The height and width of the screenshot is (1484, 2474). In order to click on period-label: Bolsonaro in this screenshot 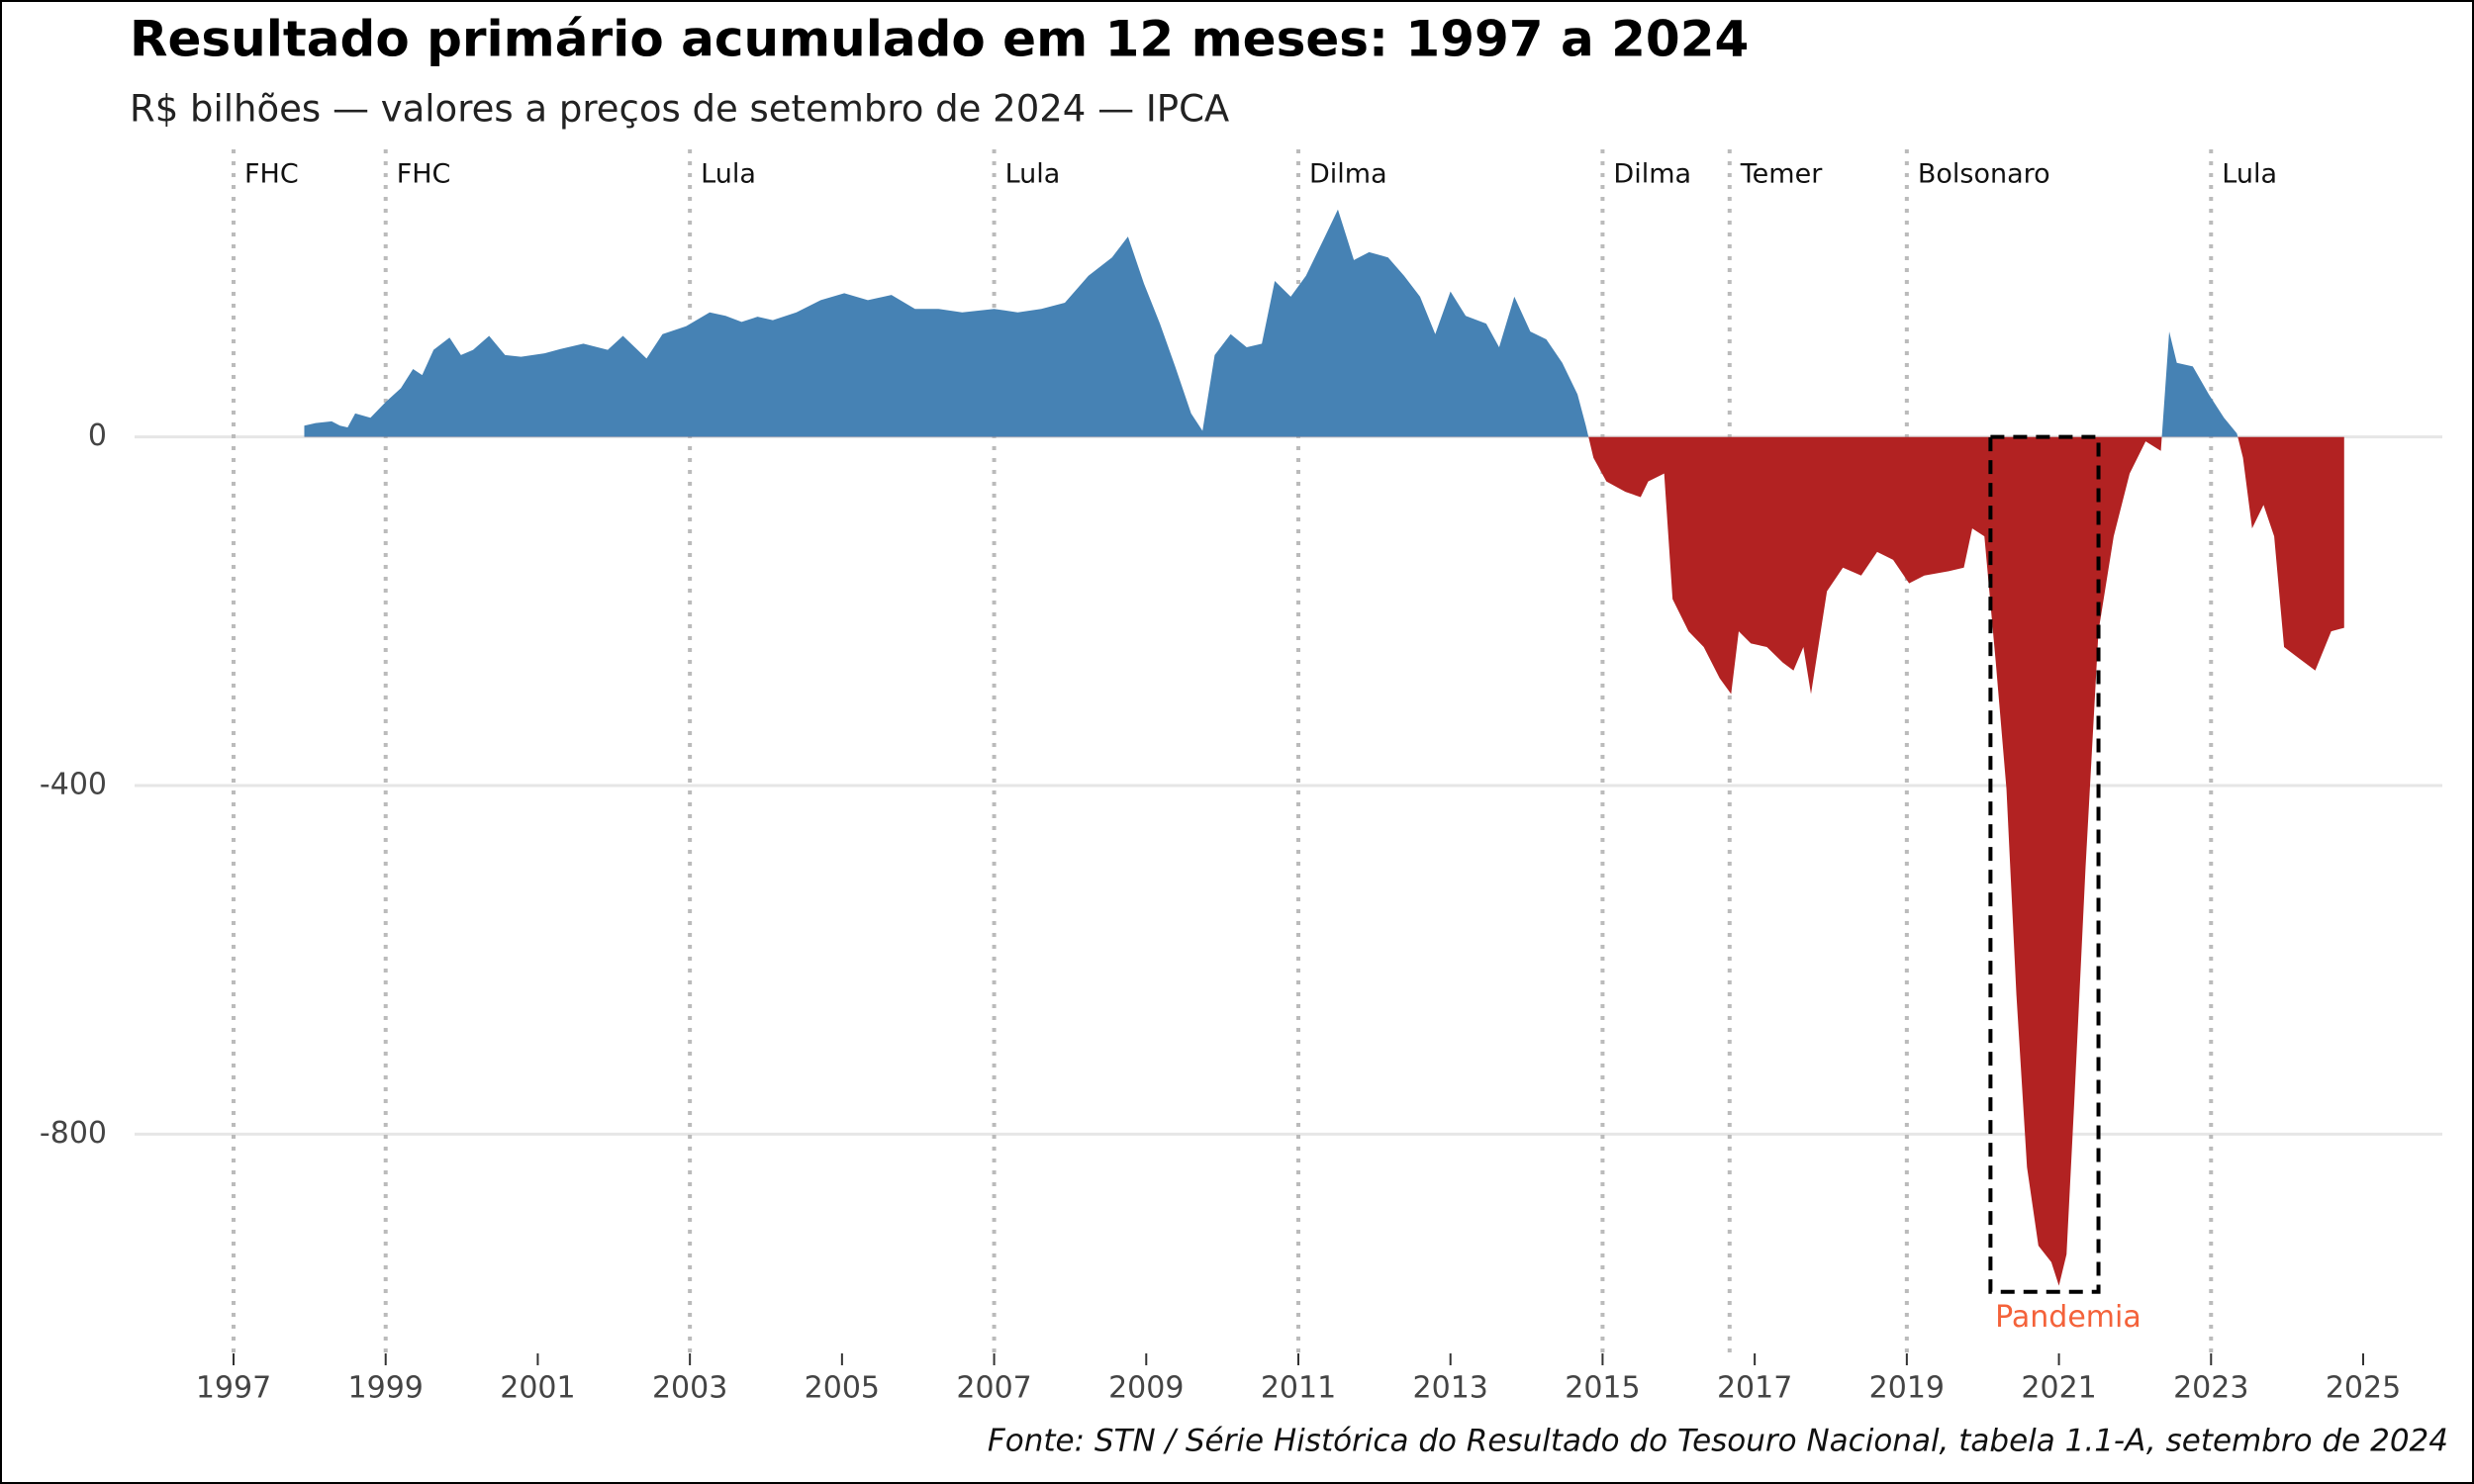, I will do `click(1984, 174)`.